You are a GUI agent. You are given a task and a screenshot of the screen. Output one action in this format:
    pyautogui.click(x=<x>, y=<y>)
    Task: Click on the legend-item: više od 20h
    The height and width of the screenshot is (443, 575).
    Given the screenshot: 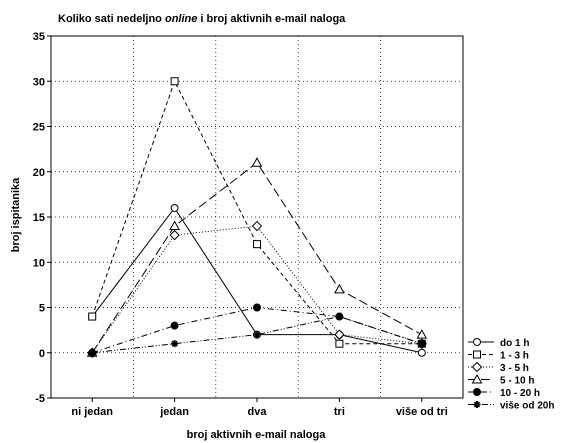 What is the action you would take?
    pyautogui.click(x=511, y=406)
    